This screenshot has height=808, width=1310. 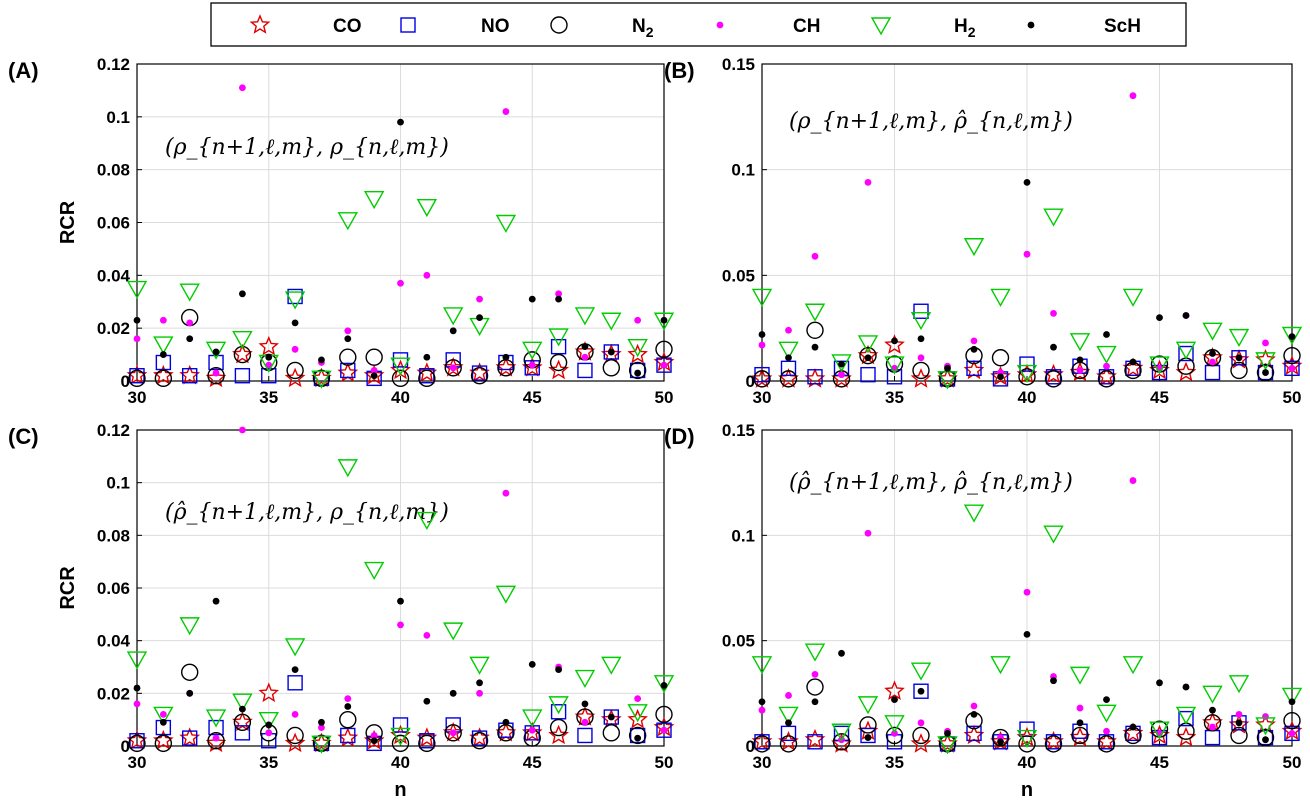 I want to click on point-co, so click(x=269, y=345).